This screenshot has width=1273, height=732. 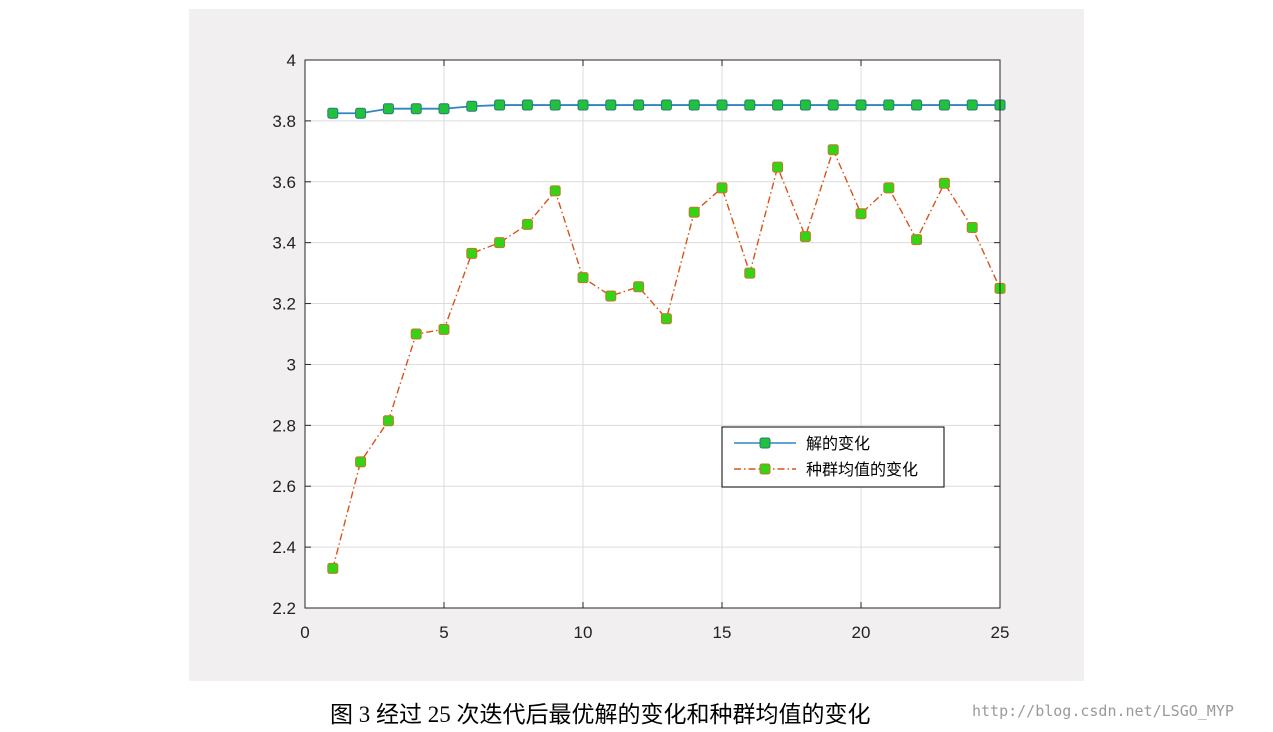 I want to click on y-tick-label: 3.6, so click(x=284, y=182).